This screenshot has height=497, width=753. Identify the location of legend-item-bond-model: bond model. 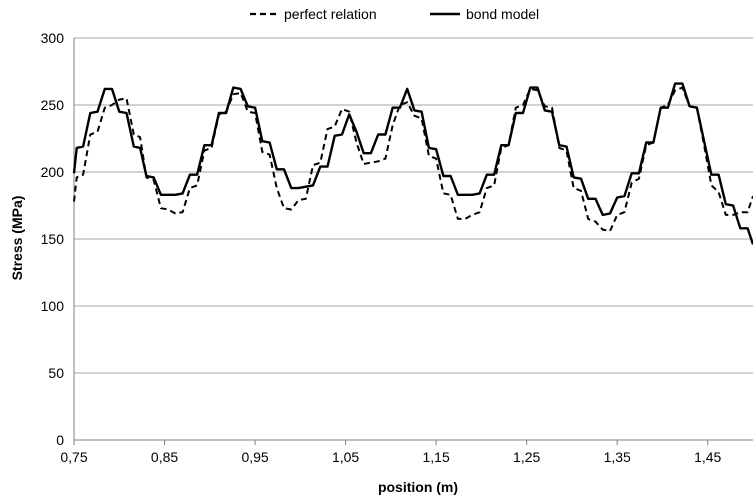
(484, 14).